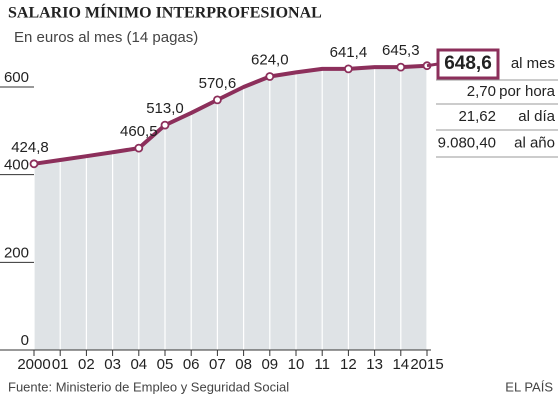 The width and height of the screenshot is (560, 402). What do you see at coordinates (165, 12) in the screenshot?
I see `chart-title: SALARIO MÍNIMO INTERPROFESIONAL` at bounding box center [165, 12].